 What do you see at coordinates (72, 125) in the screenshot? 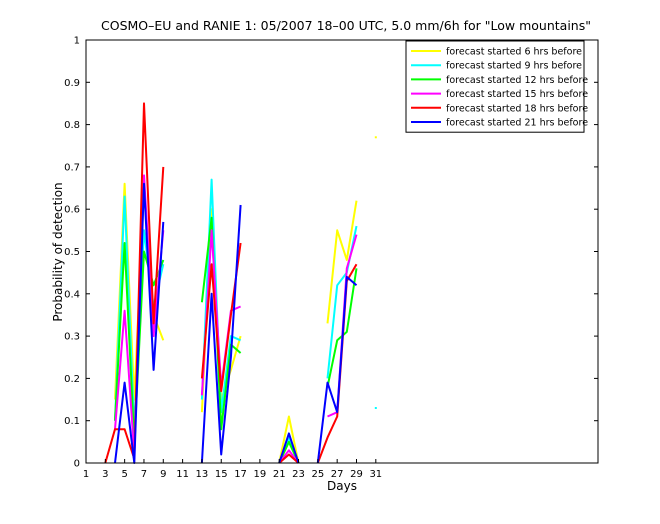
I see `y-tick-label: 0.8` at bounding box center [72, 125].